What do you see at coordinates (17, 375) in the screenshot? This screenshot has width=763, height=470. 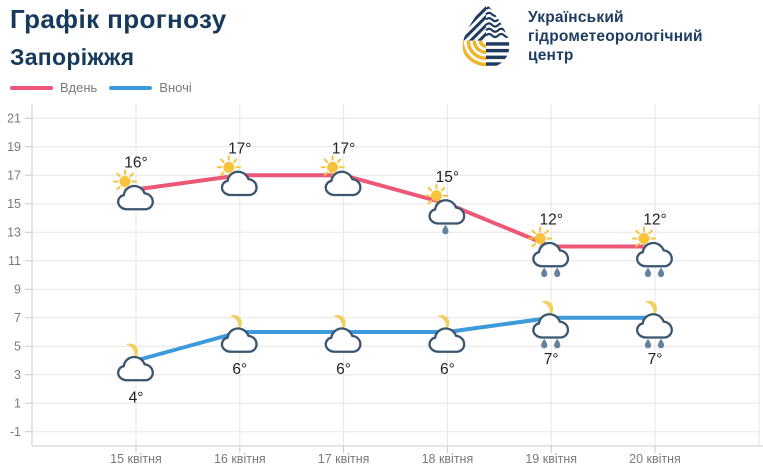 I see `y-axis-label: 3` at bounding box center [17, 375].